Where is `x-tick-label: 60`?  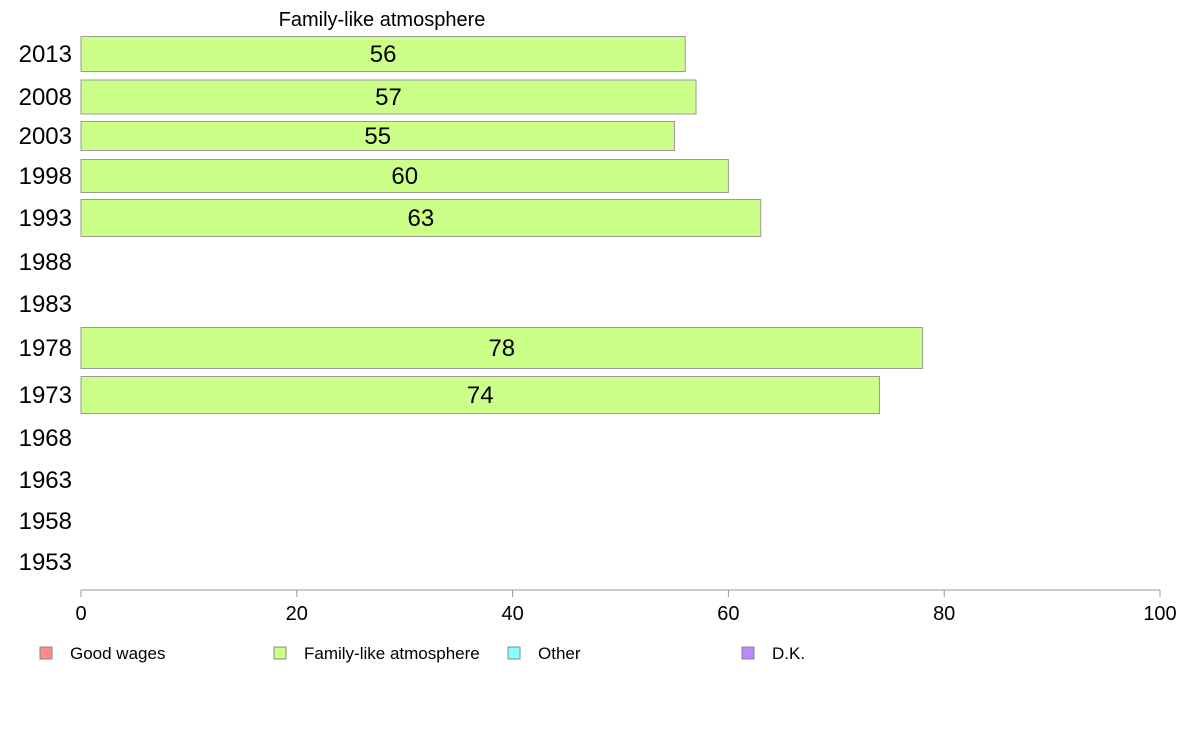 x-tick-label: 60 is located at coordinates (728, 614).